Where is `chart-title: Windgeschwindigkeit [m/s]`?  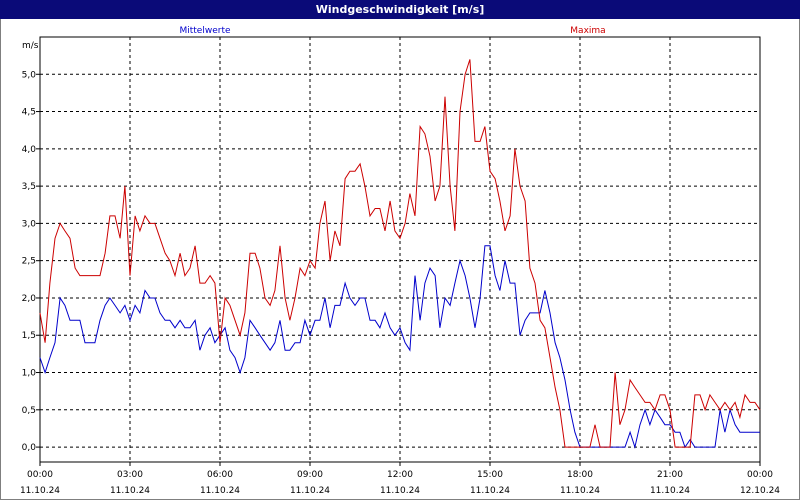 chart-title: Windgeschwindigkeit [m/s] is located at coordinates (400, 9).